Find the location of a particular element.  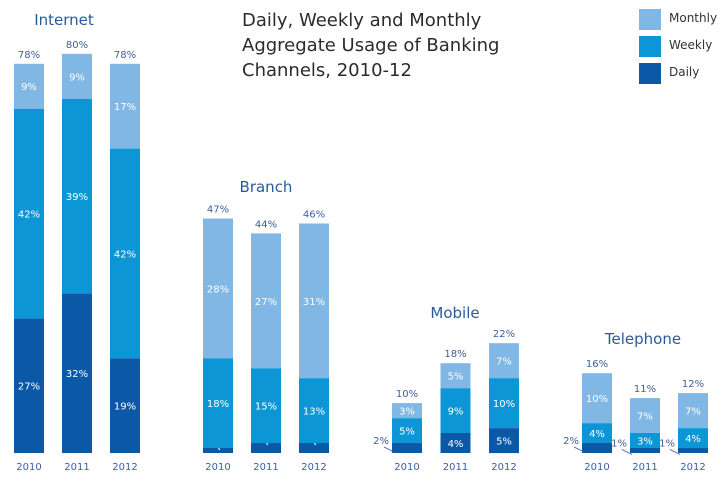

segment-label: 42% is located at coordinates (125, 254).